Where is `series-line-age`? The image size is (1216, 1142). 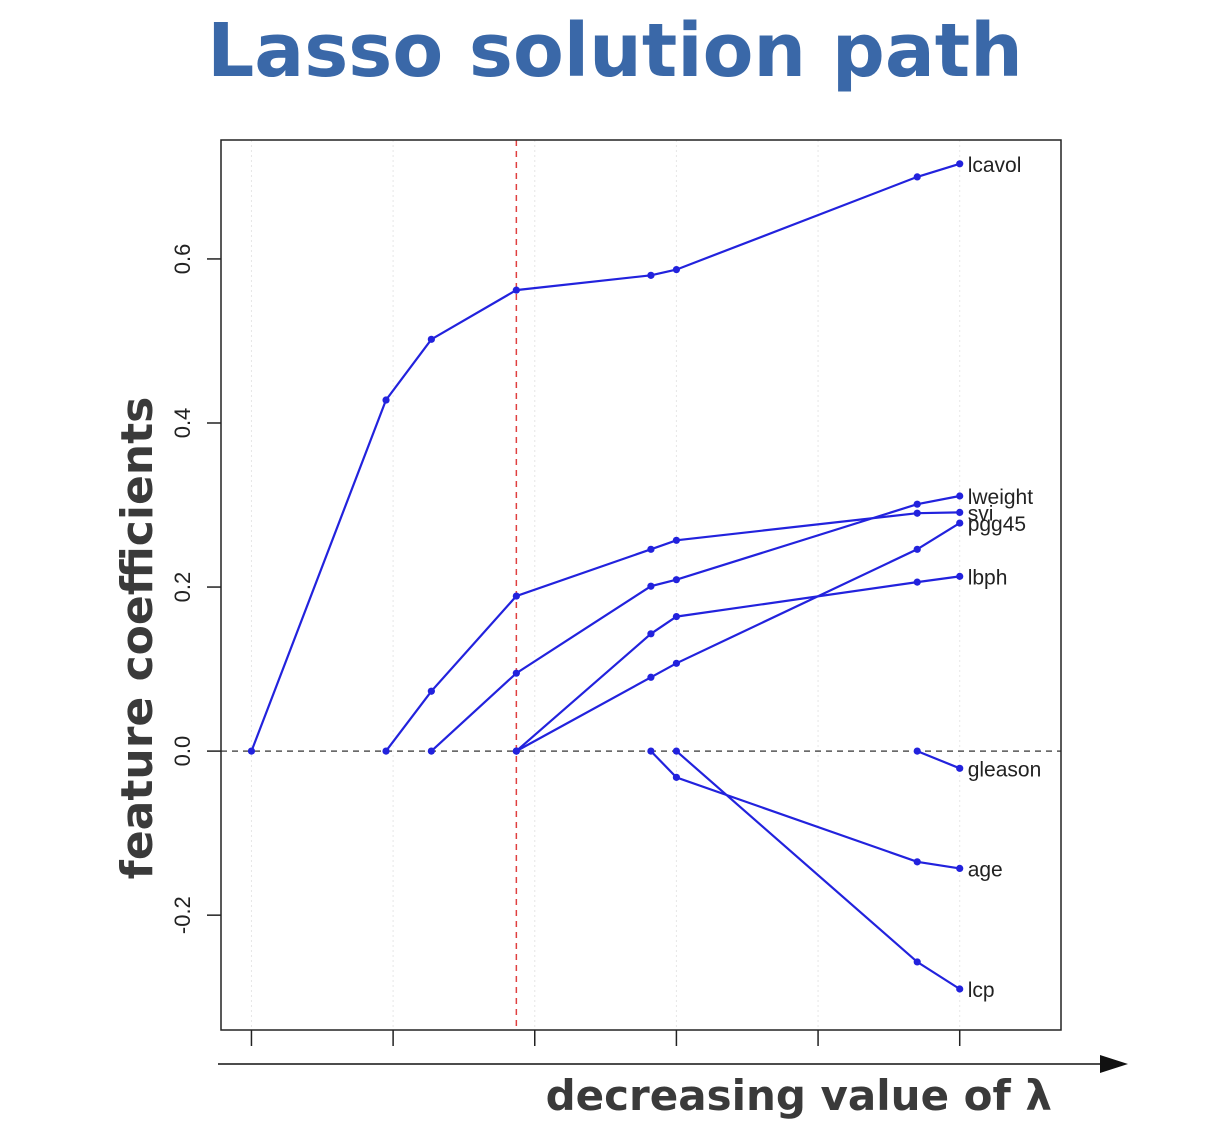 series-line-age is located at coordinates (805, 810).